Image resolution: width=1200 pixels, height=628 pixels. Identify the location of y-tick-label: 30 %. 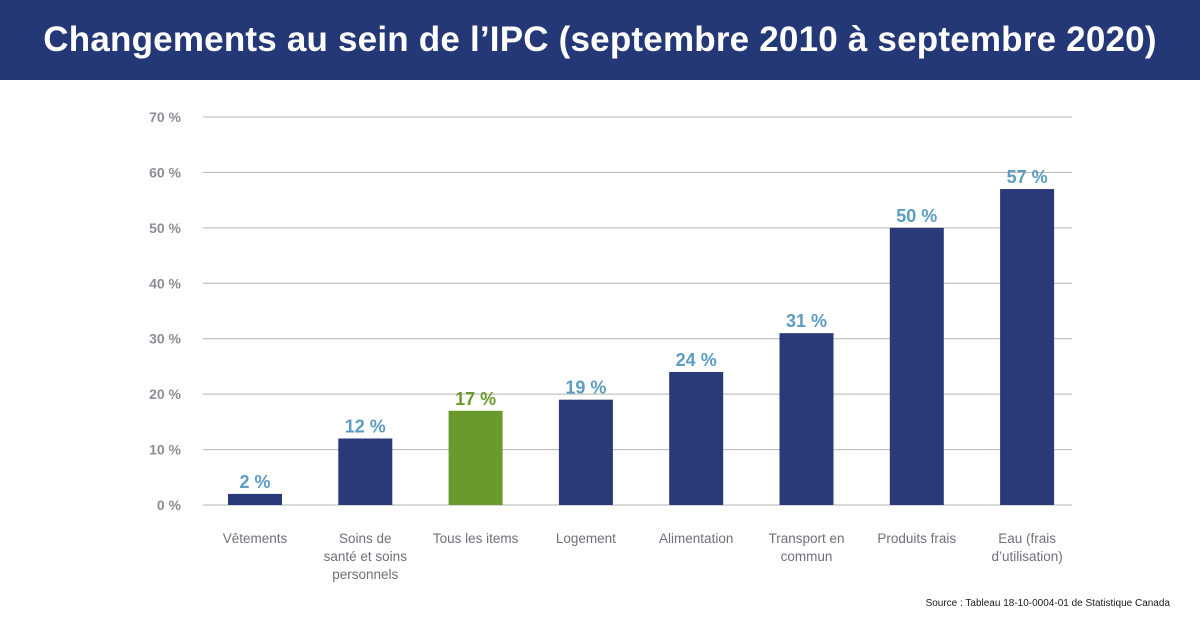
(165, 339).